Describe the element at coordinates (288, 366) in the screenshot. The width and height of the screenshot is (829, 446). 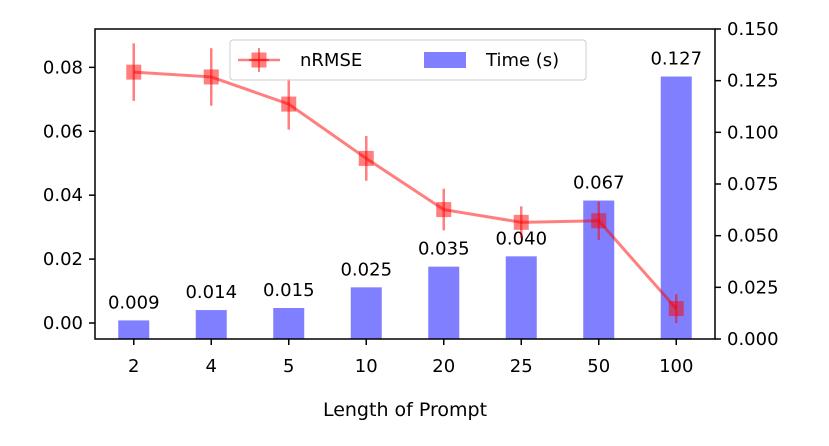
I see `x-axis-tick-label: 5` at that location.